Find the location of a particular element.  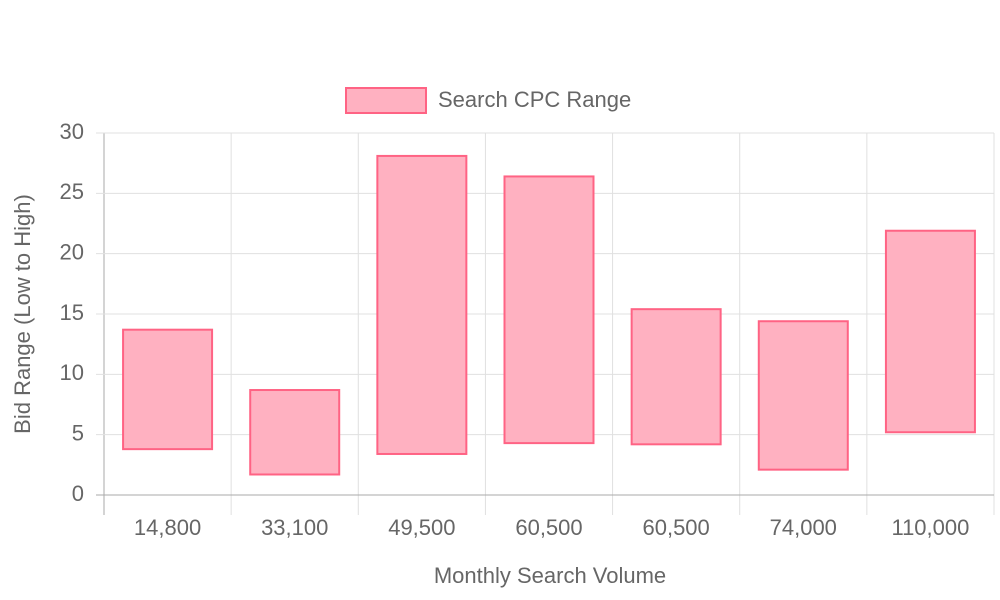

x-tick-label: 74,000 is located at coordinates (803, 527).